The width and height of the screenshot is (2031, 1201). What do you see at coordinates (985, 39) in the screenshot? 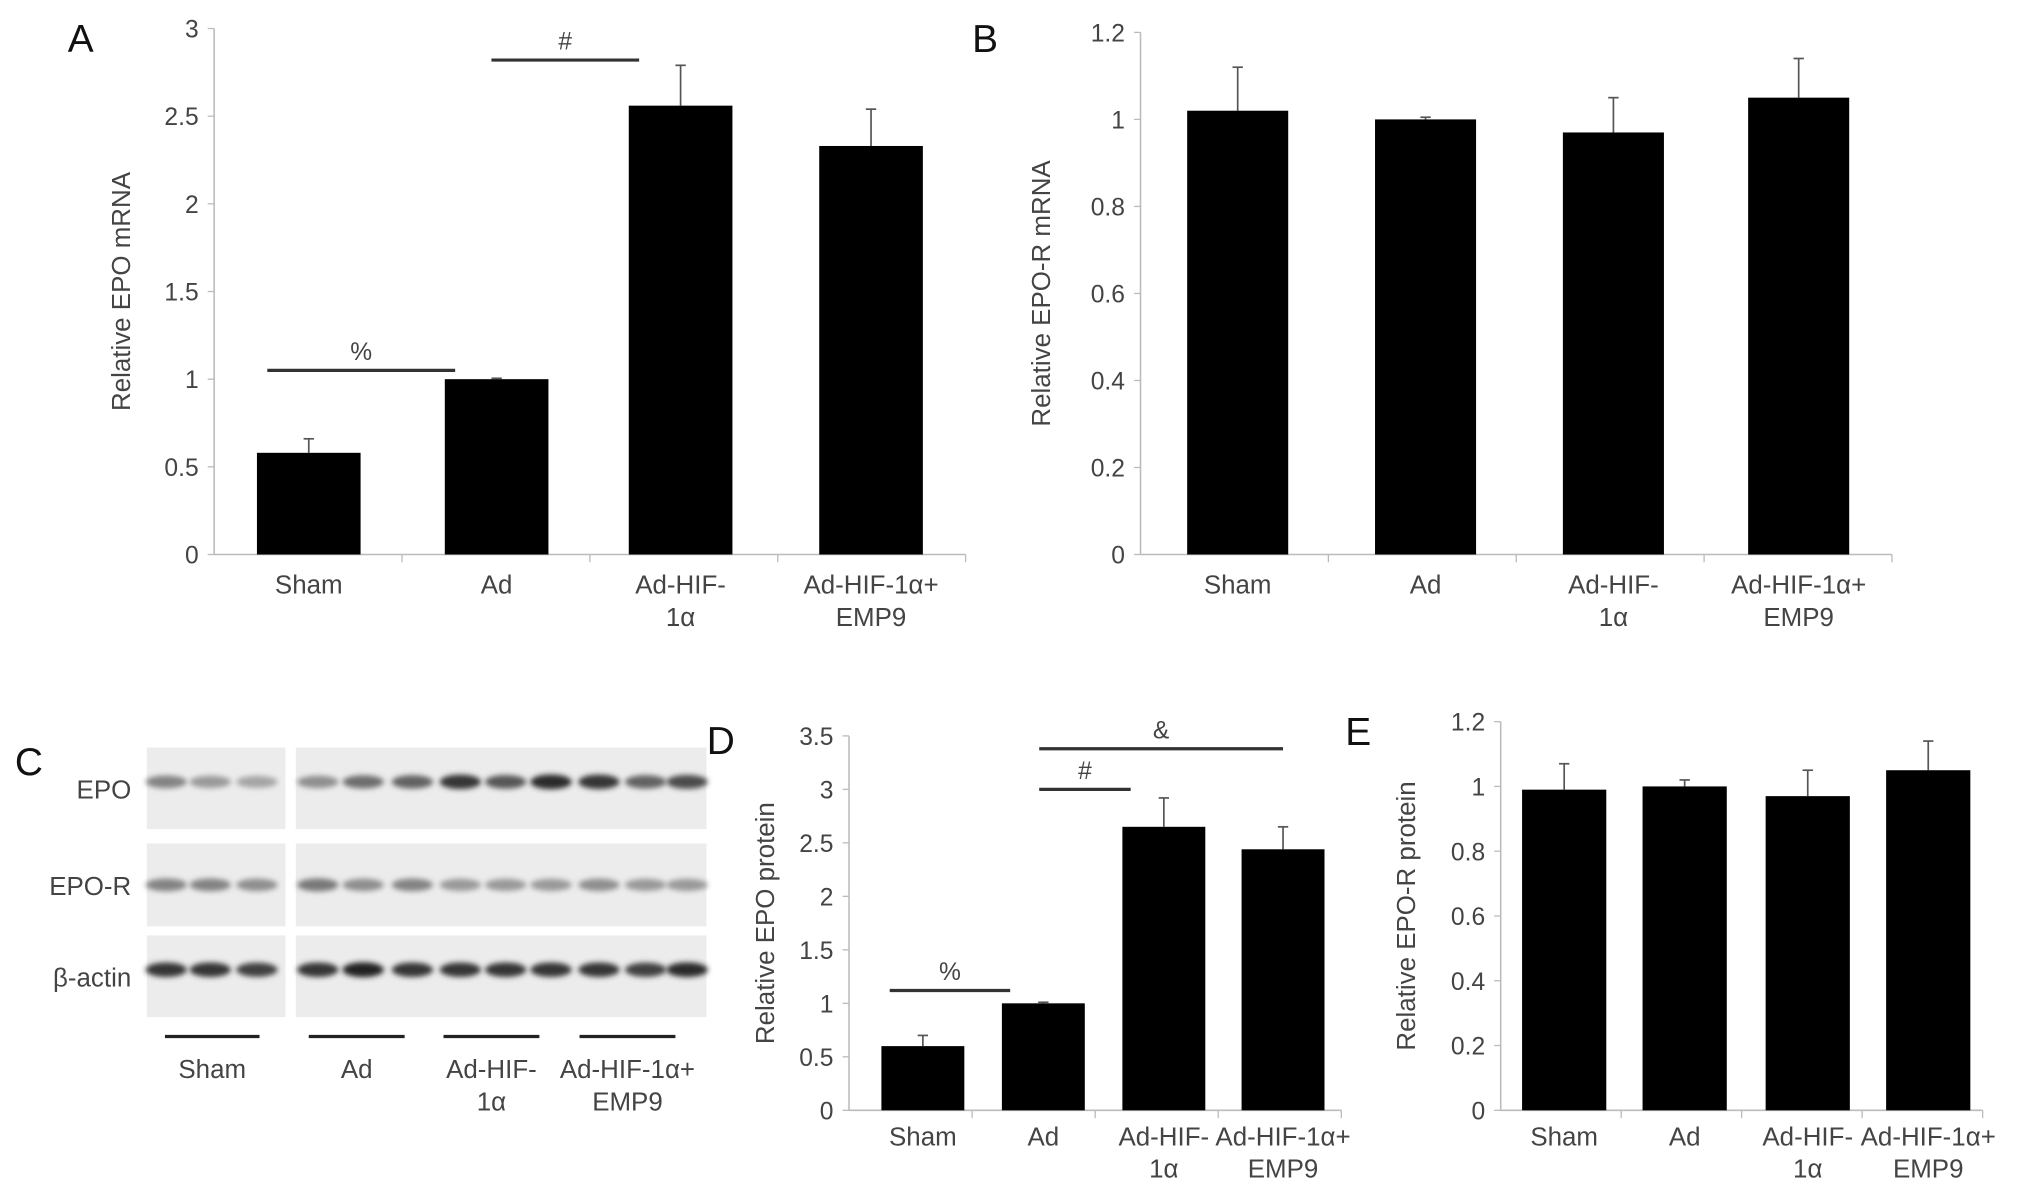
I see `panel-letter: B` at bounding box center [985, 39].